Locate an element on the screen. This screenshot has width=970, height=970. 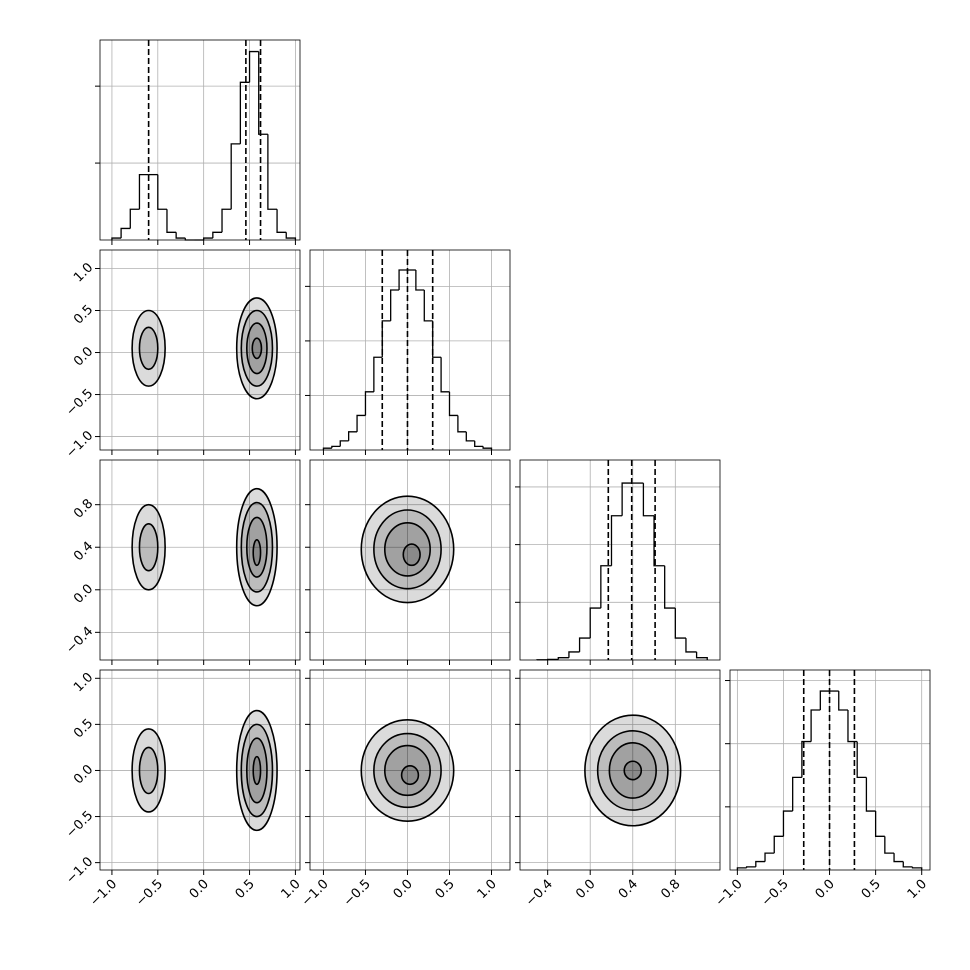
y-tick-label: 0.5 is located at coordinates (83, 728).